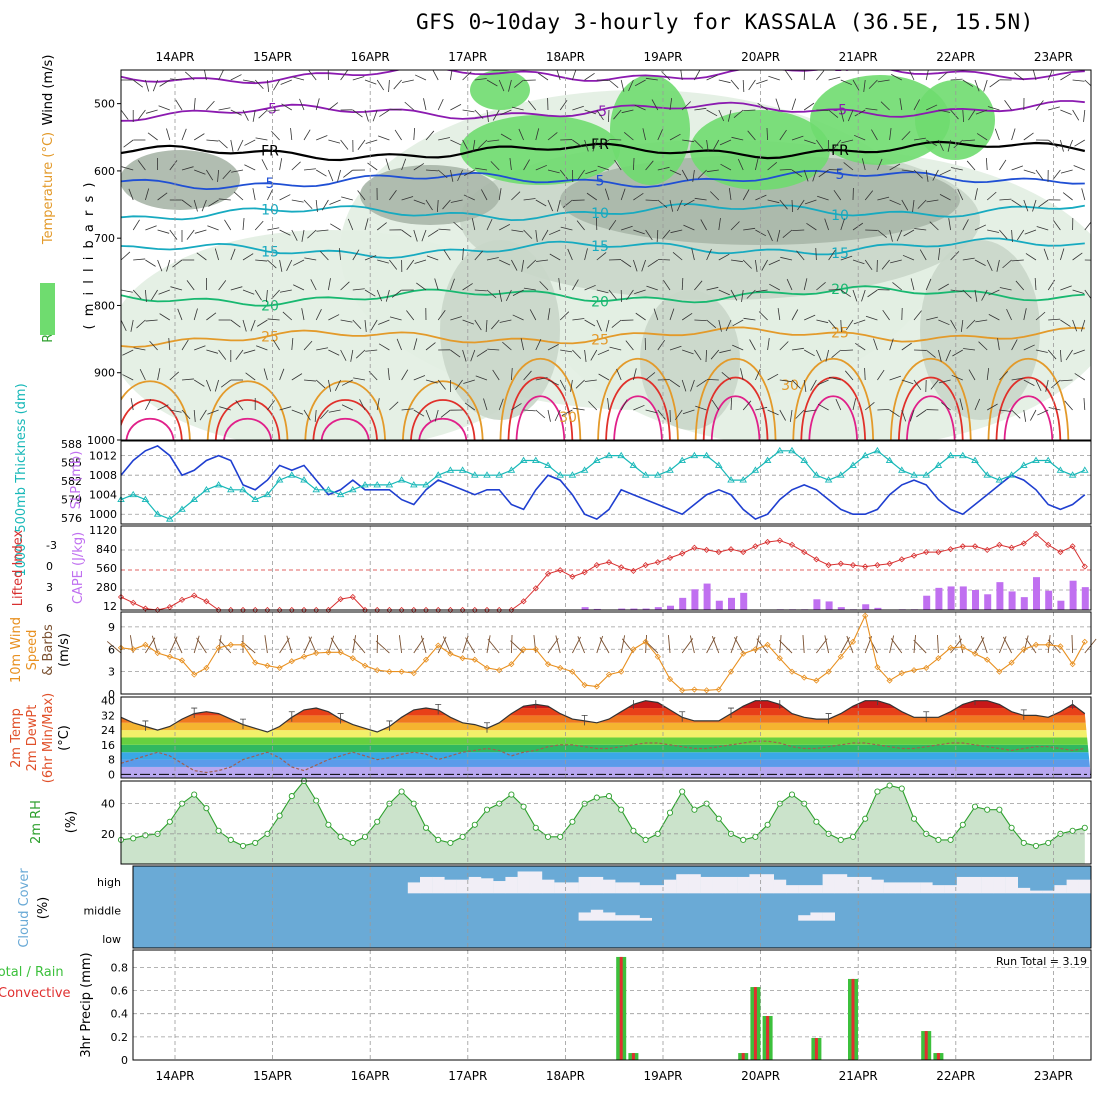 The width and height of the screenshot is (1100, 1100). I want to click on precip-conv-bar, so click(853, 1019).